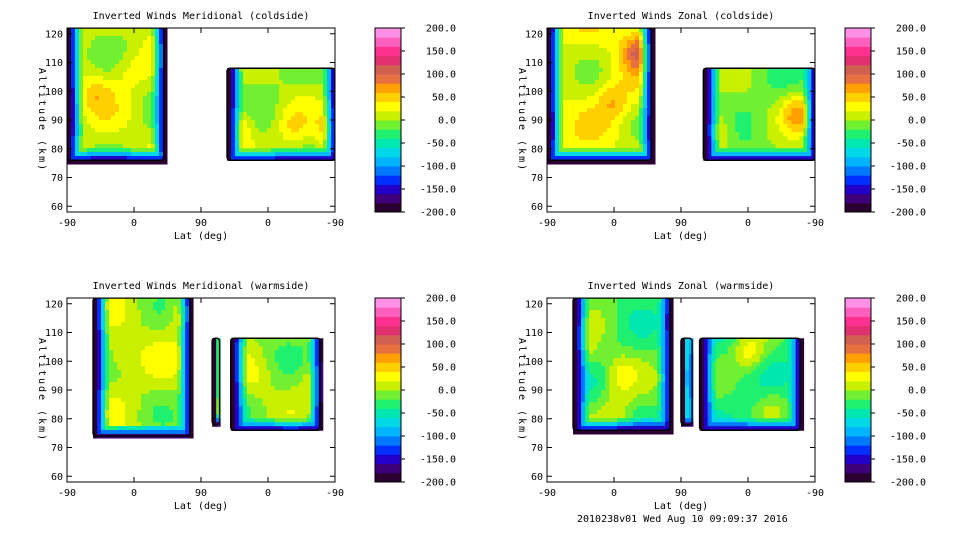 Image resolution: width=960 pixels, height=544 pixels. What do you see at coordinates (914, 368) in the screenshot?
I see `colorbar-tick-label: 50.0` at bounding box center [914, 368].